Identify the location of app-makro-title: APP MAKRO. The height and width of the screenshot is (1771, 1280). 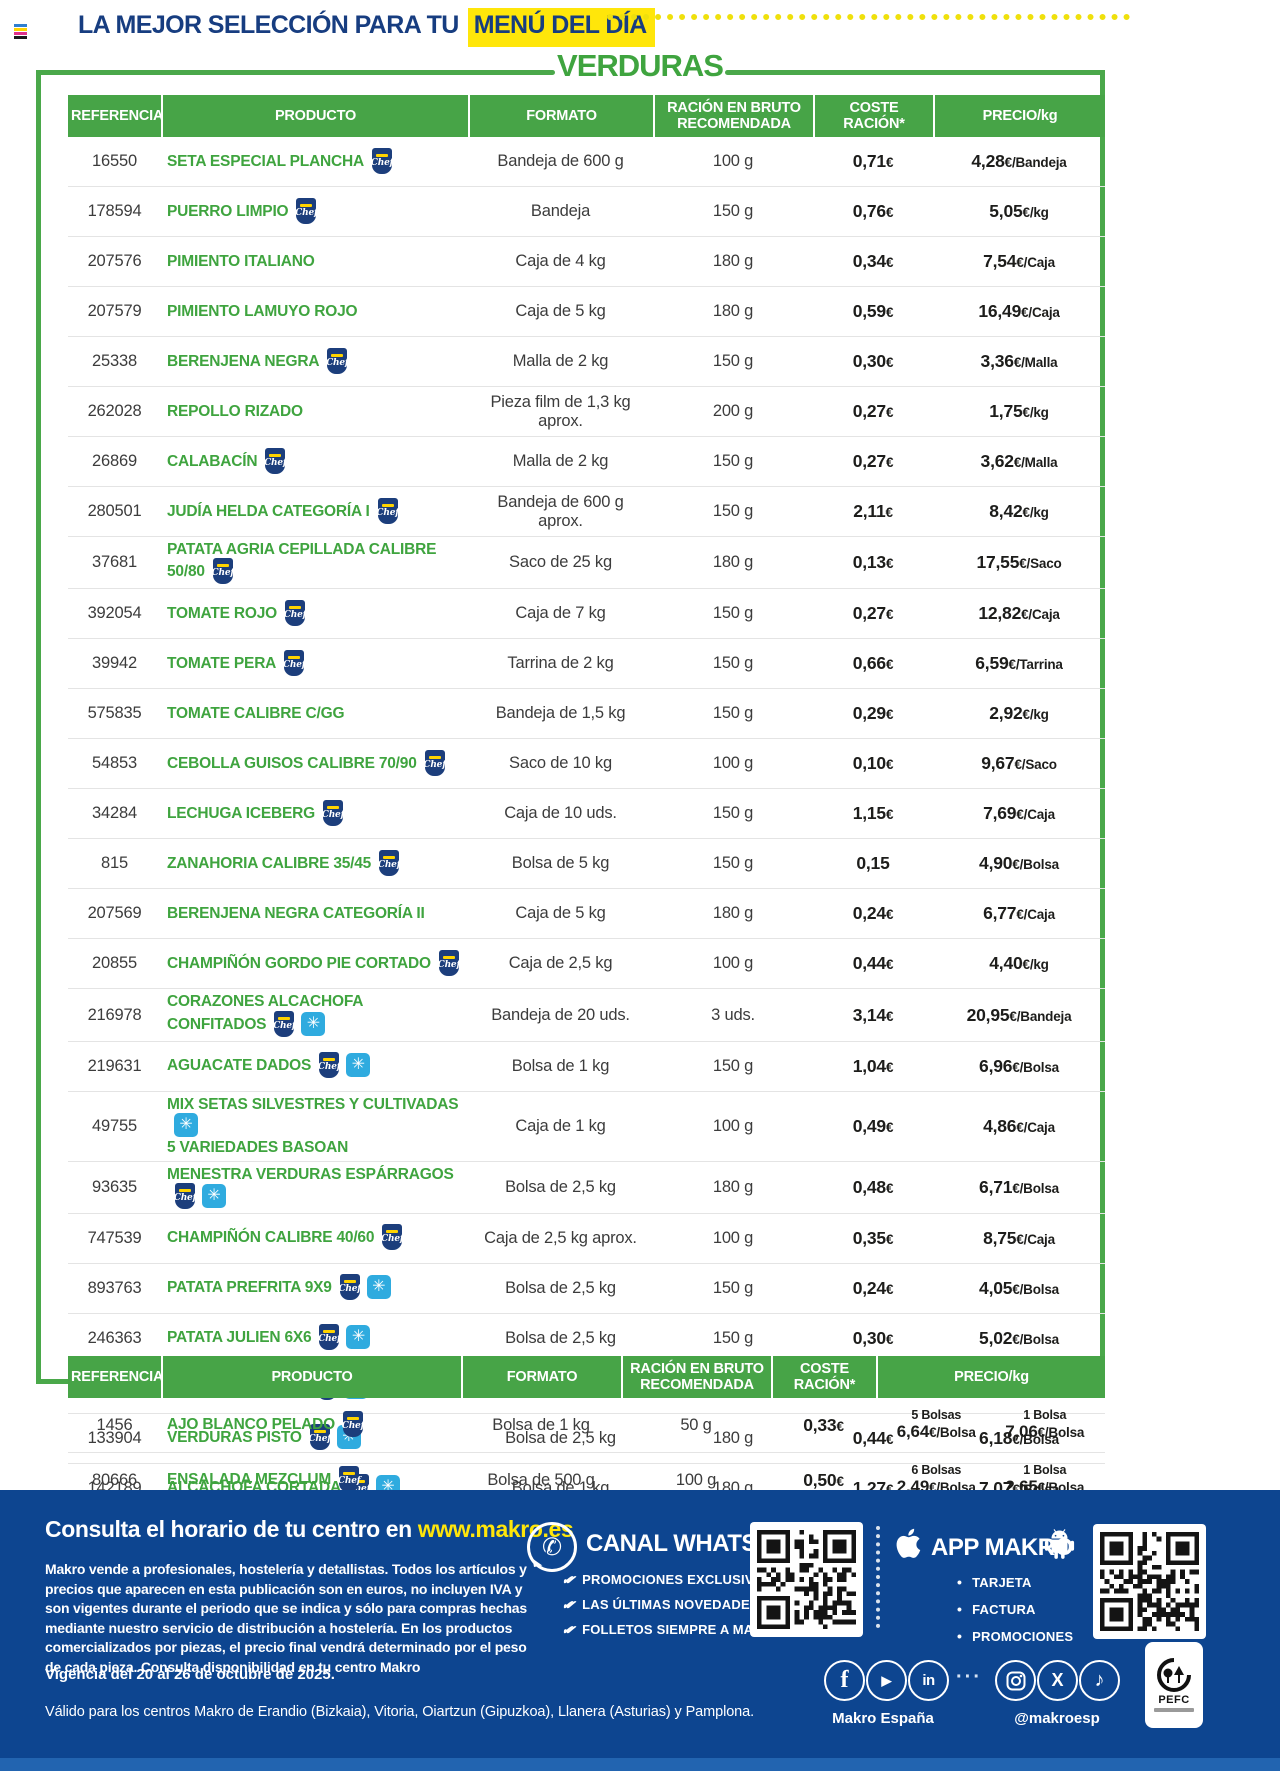
(1002, 1547).